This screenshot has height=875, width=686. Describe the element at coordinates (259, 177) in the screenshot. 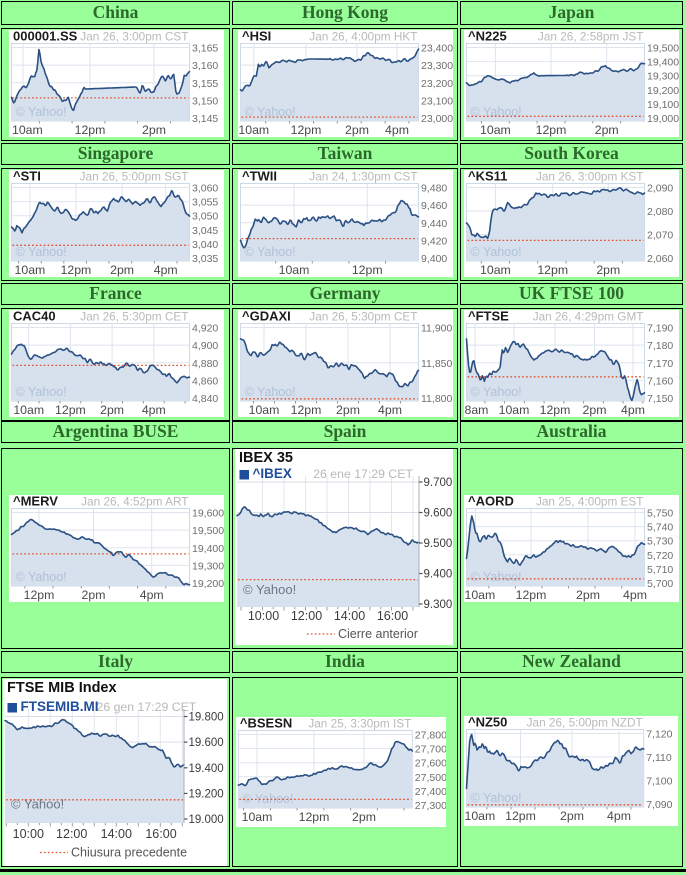

I see `svg-text: ^TWII` at that location.